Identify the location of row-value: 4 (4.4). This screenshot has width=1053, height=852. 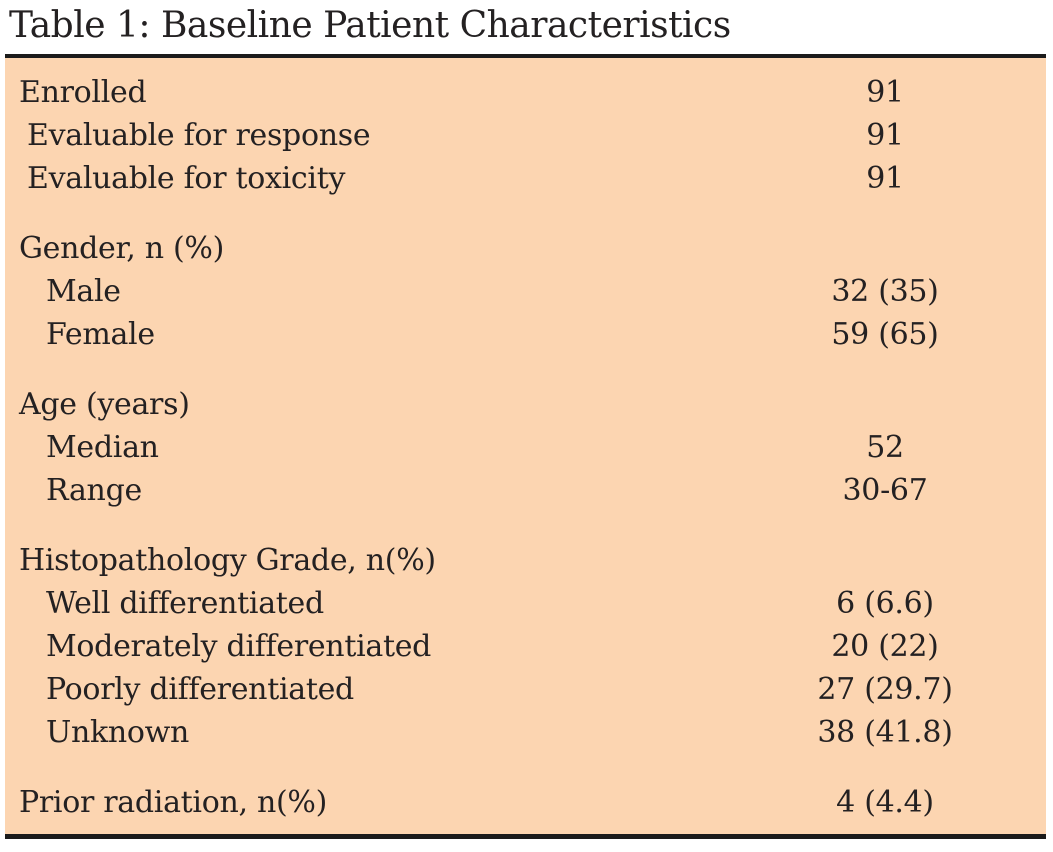
(885, 802).